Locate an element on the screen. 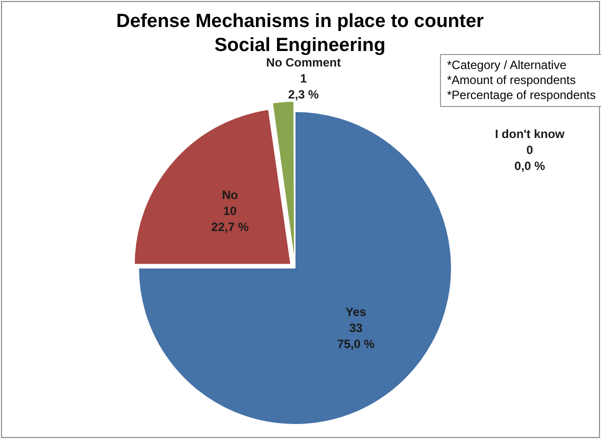 This screenshot has width=601, height=439. data-label: 1 2,3 % is located at coordinates (304, 86).